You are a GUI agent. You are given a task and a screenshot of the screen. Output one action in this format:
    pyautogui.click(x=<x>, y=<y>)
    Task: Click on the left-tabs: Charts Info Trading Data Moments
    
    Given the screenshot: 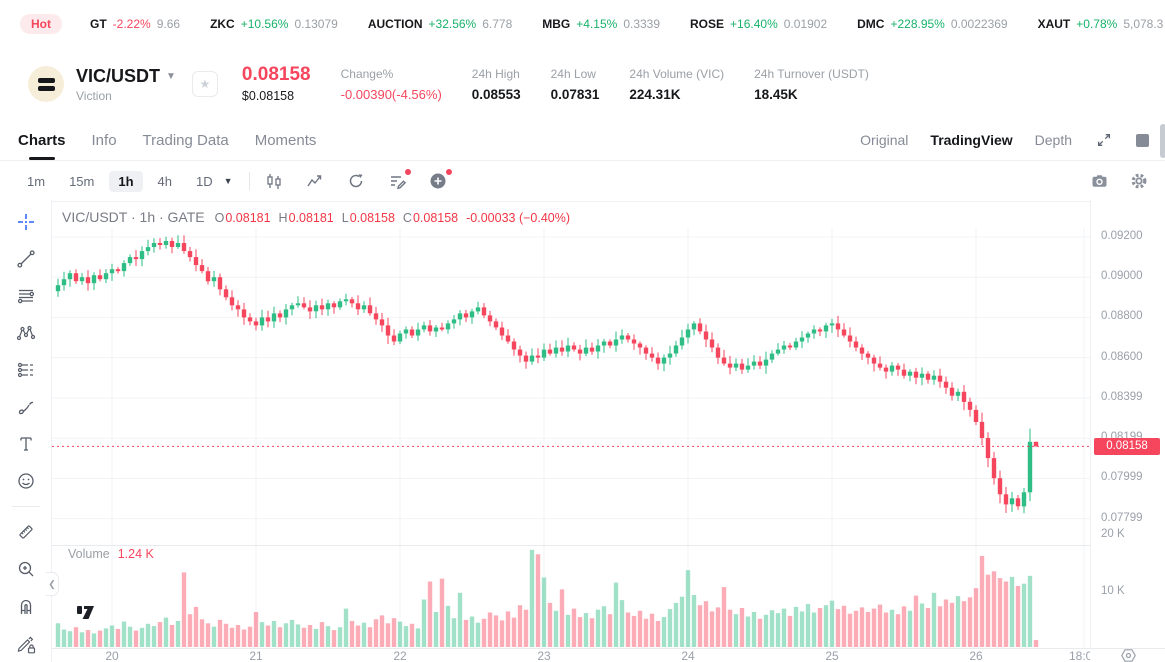 What is the action you would take?
    pyautogui.click(x=167, y=140)
    